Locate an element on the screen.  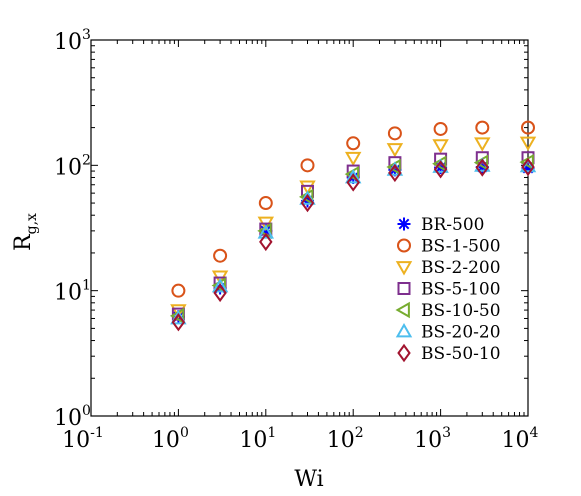
x-tick-label: 10⁴ is located at coordinates (520, 439).